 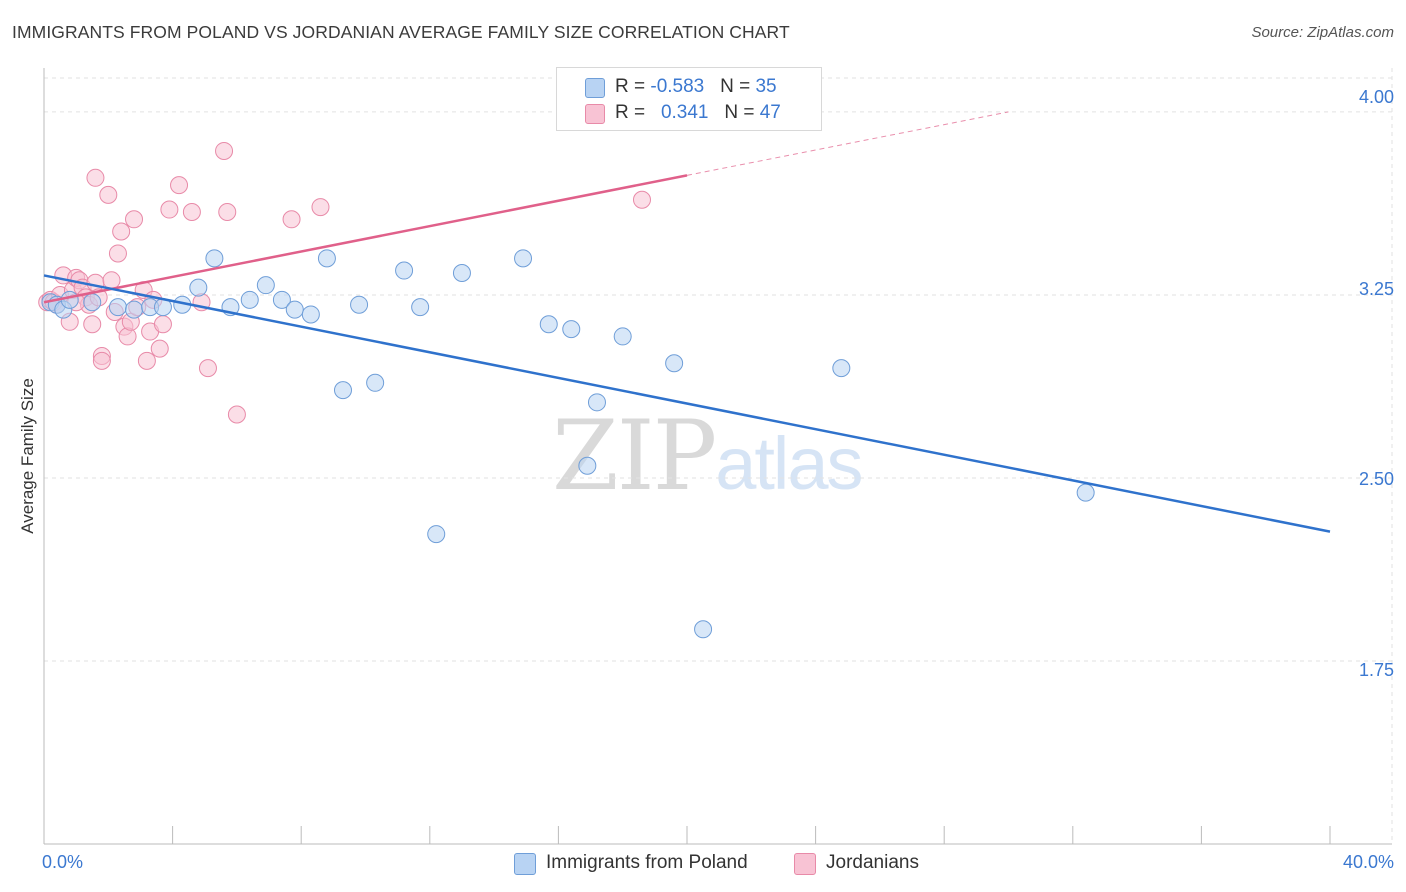 I want to click on poland-swatch, so click(x=595, y=88).